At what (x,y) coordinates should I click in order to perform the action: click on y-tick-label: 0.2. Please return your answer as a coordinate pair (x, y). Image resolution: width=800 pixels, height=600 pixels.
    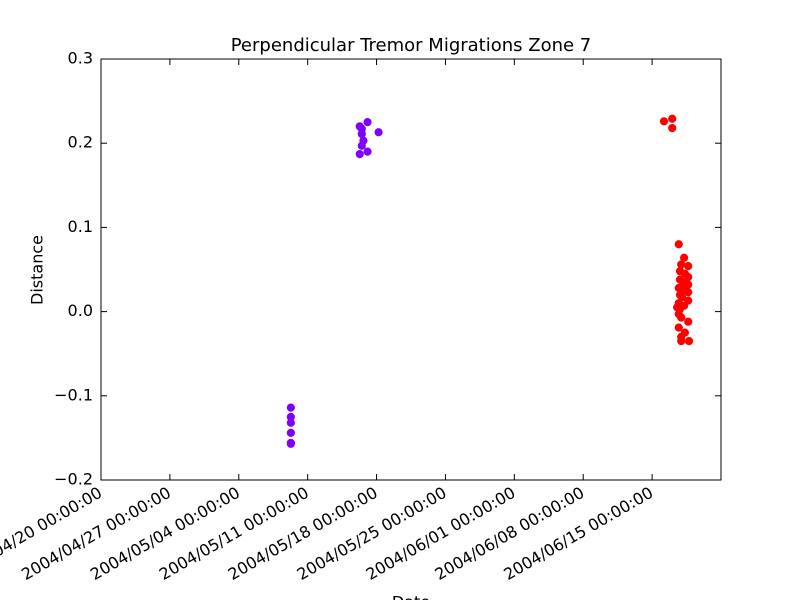
    Looking at the image, I should click on (80, 142).